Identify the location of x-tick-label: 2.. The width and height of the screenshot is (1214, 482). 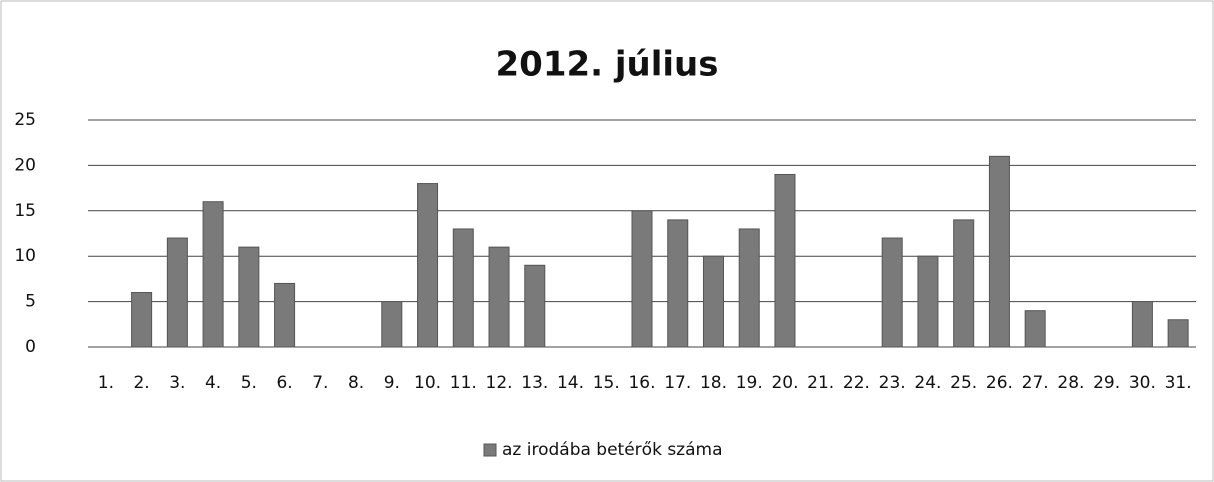
(141, 383).